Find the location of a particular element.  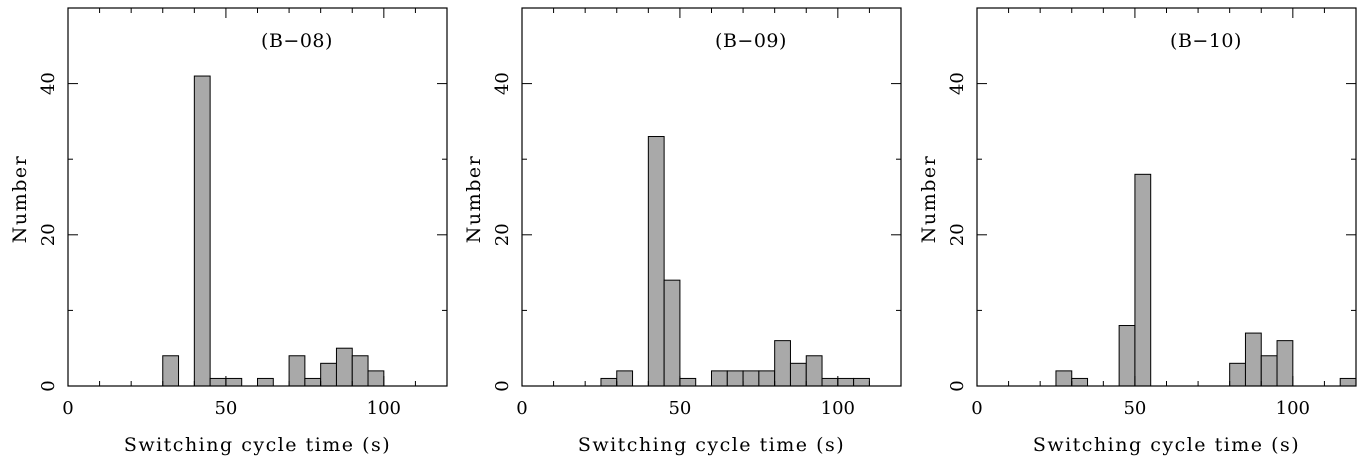

panel-title: (B−08) is located at coordinates (297, 41).